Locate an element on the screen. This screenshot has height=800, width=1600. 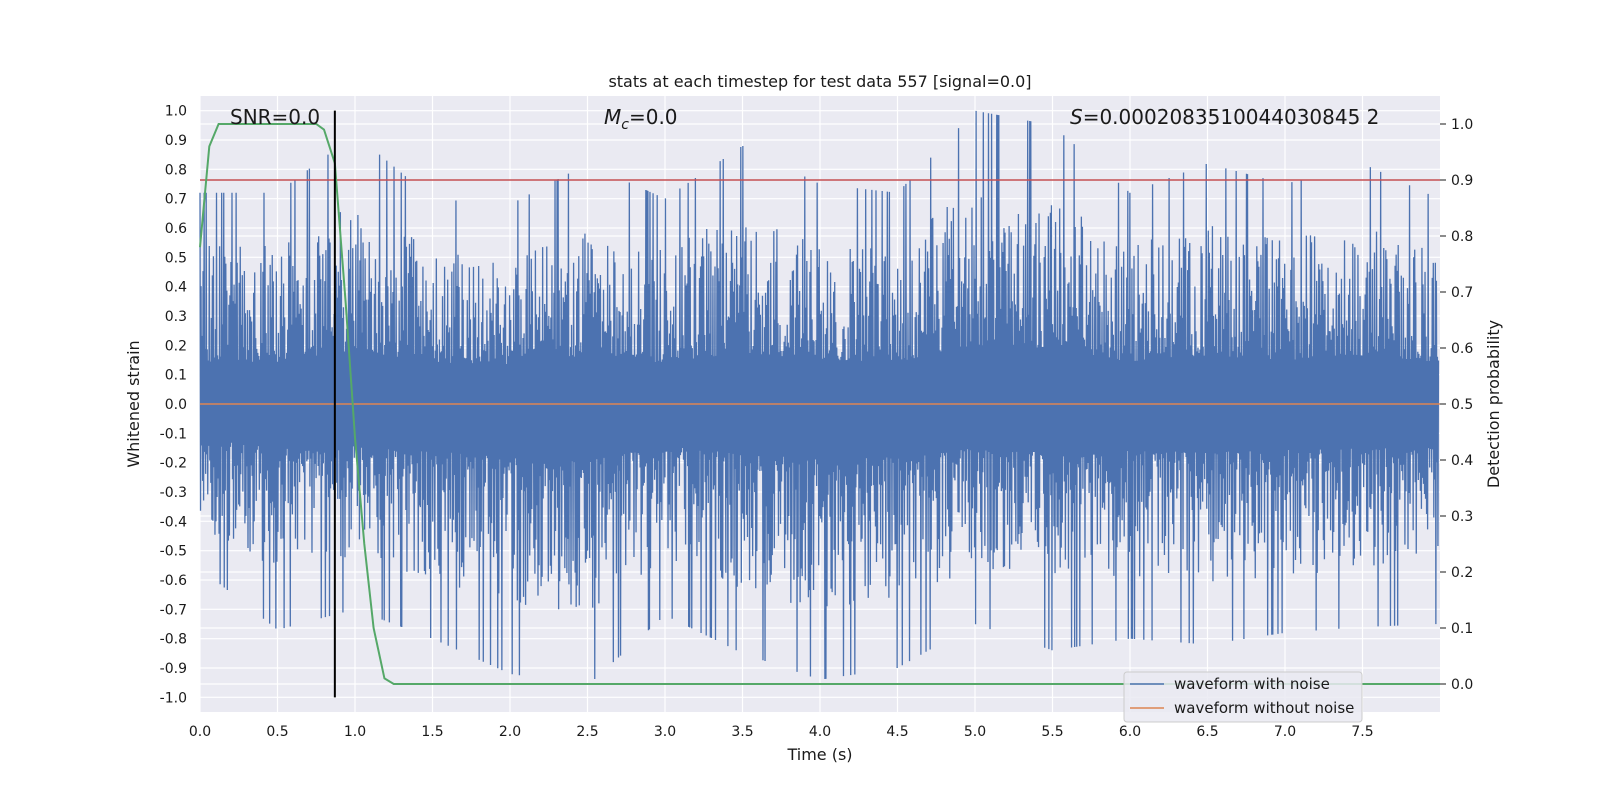
snr-annotation: SNR=0.0 is located at coordinates (275, 117).